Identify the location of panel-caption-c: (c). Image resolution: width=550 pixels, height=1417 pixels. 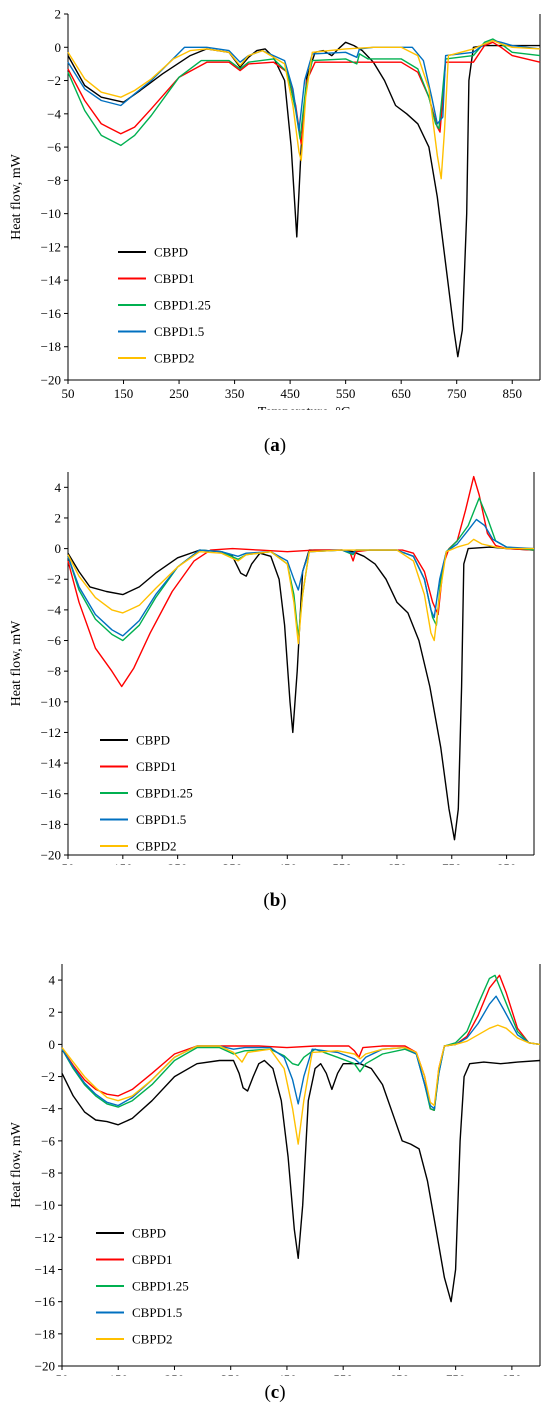
(275, 1392).